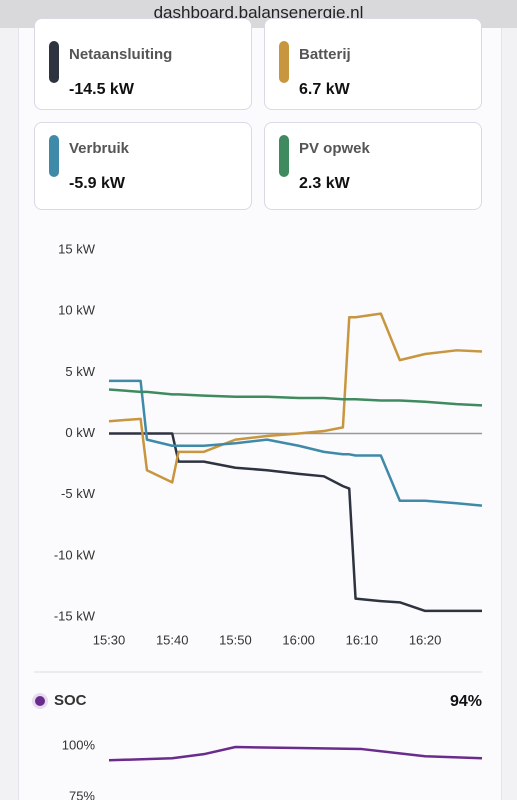 The height and width of the screenshot is (800, 517). I want to click on card-value: -5.9 kW, so click(97, 183).